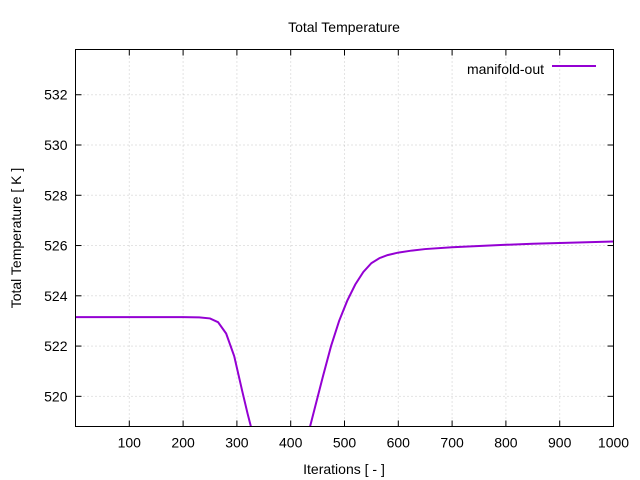 The width and height of the screenshot is (640, 480). Describe the element at coordinates (56, 195) in the screenshot. I see `y-tick-label: 528` at that location.